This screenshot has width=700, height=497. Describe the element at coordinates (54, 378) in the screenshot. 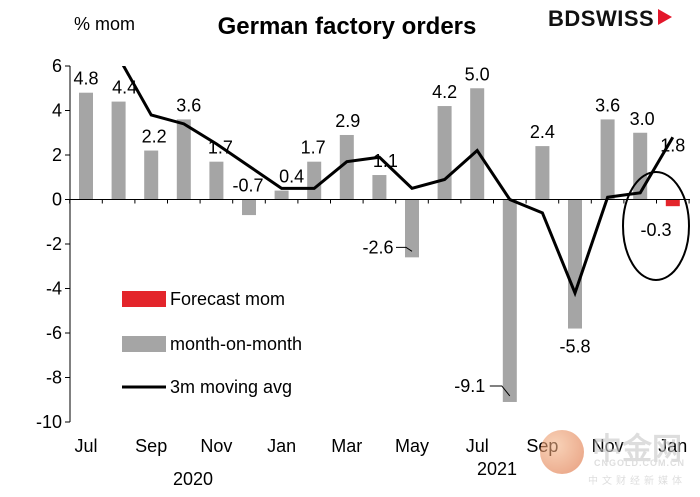

I see `y-tick-label: -8` at that location.